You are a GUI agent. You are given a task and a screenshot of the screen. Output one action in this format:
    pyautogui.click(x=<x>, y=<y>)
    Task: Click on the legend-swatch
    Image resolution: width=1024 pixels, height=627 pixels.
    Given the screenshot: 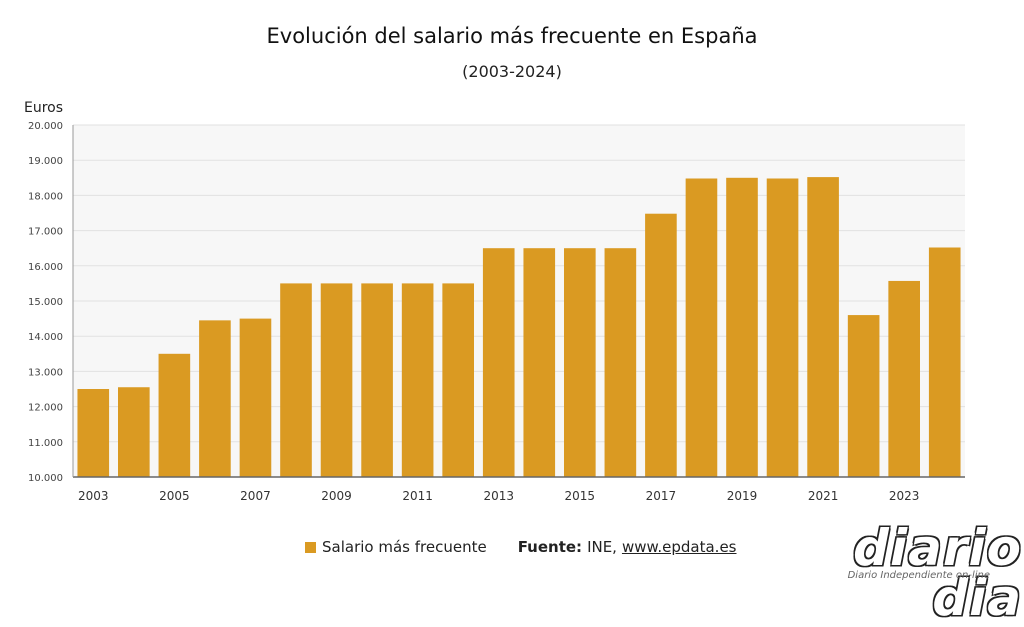 What is the action you would take?
    pyautogui.click(x=310, y=547)
    